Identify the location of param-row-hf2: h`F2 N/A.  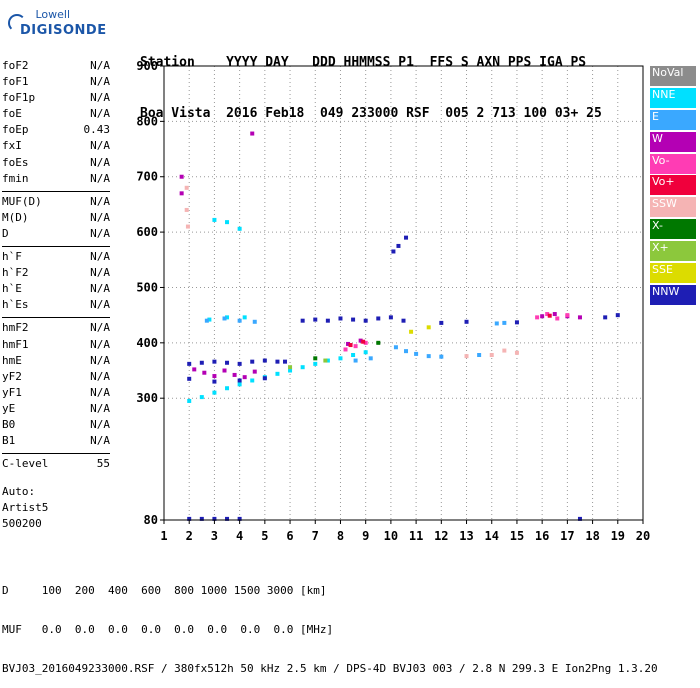
(56, 273).